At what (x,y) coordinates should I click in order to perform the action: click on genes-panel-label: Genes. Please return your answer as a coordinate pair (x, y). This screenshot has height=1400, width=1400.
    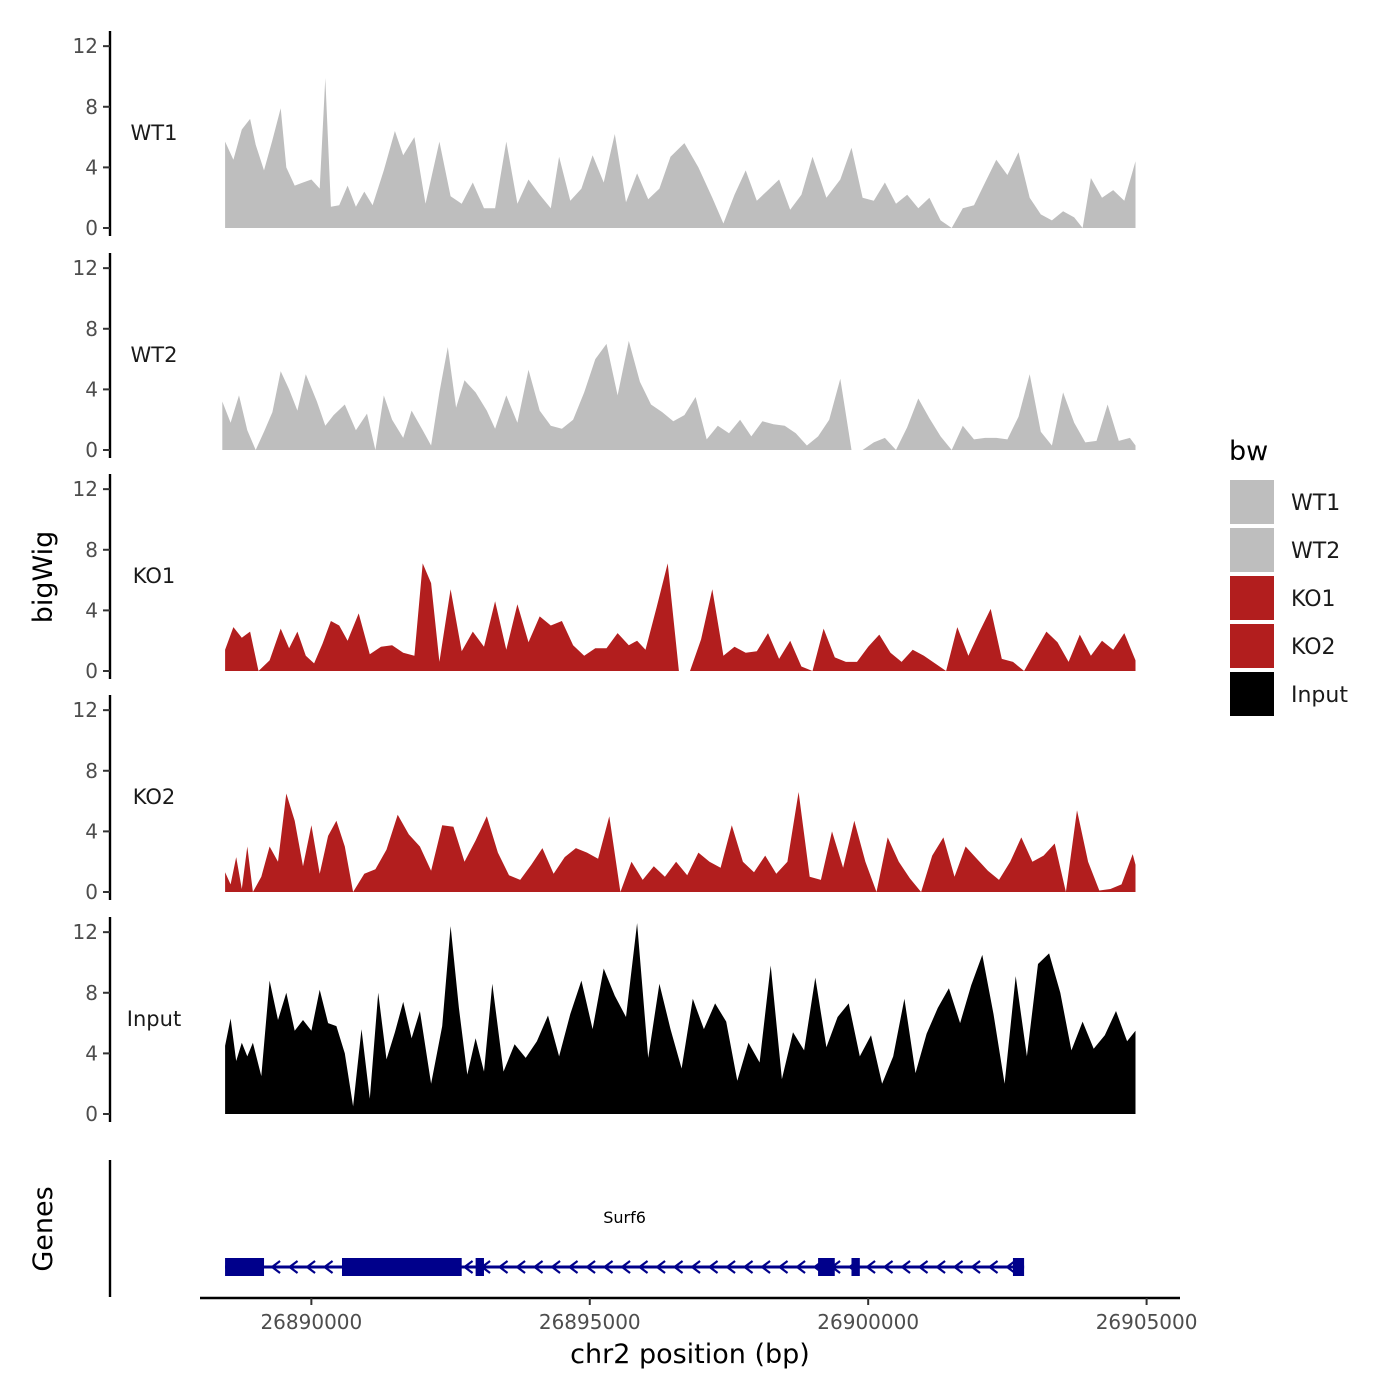
    Looking at the image, I should click on (43, 1228).